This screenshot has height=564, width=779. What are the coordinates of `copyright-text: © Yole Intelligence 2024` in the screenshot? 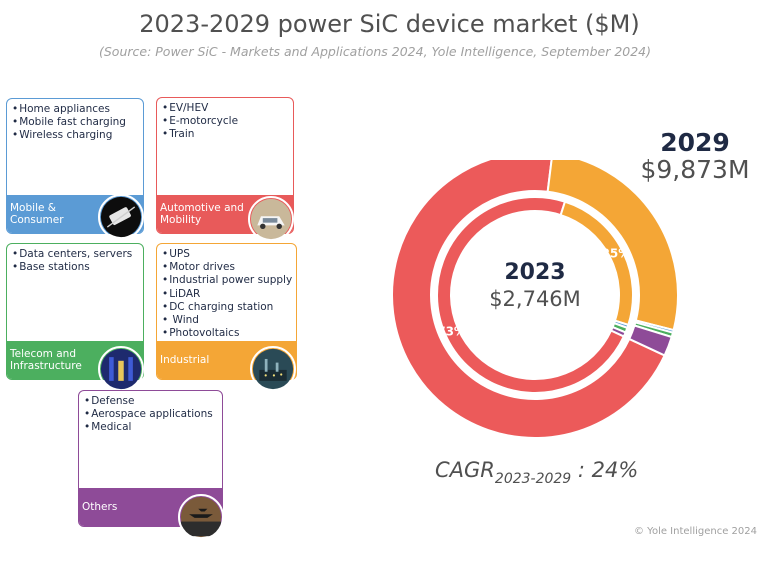 It's located at (695, 531).